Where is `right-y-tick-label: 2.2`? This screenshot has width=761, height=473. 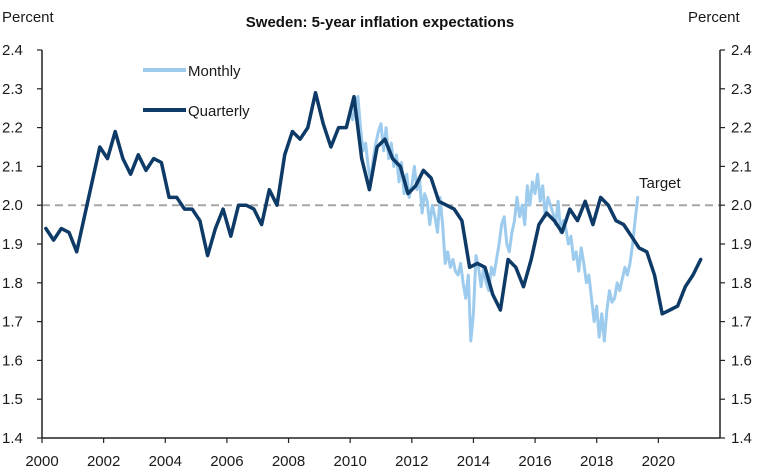
right-y-tick-label: 2.2 is located at coordinates (741, 128).